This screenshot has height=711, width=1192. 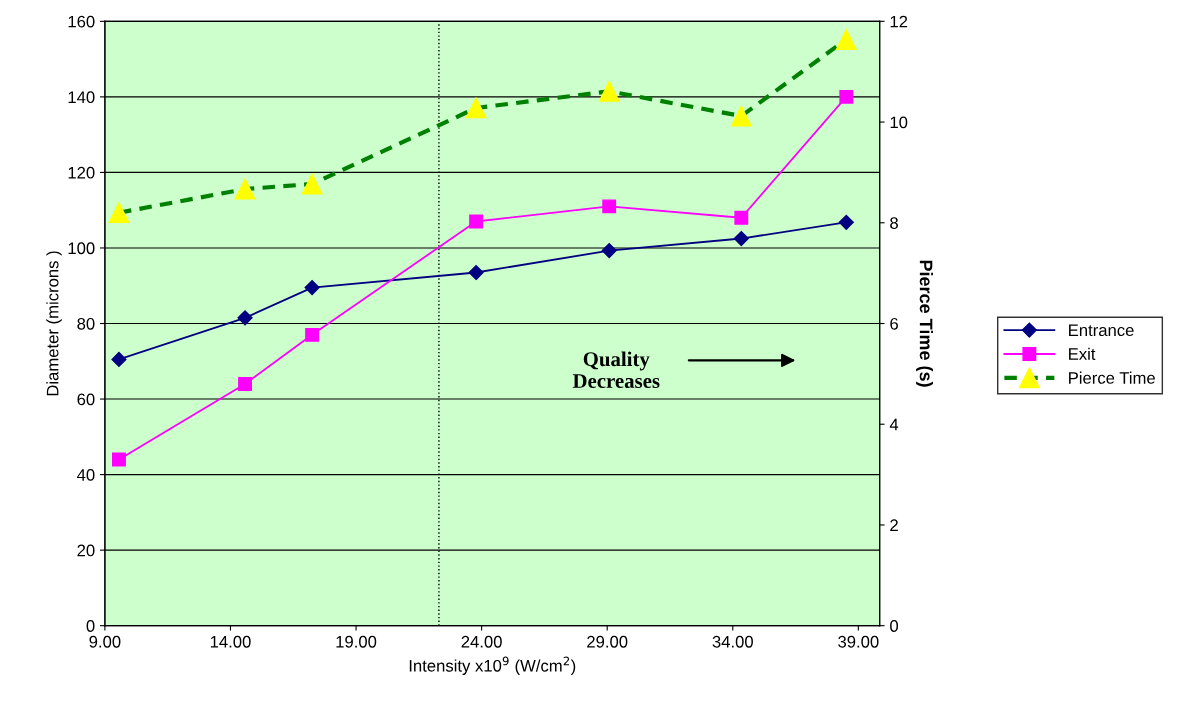 I want to click on x-tick-label: 9.00, so click(x=105, y=641).